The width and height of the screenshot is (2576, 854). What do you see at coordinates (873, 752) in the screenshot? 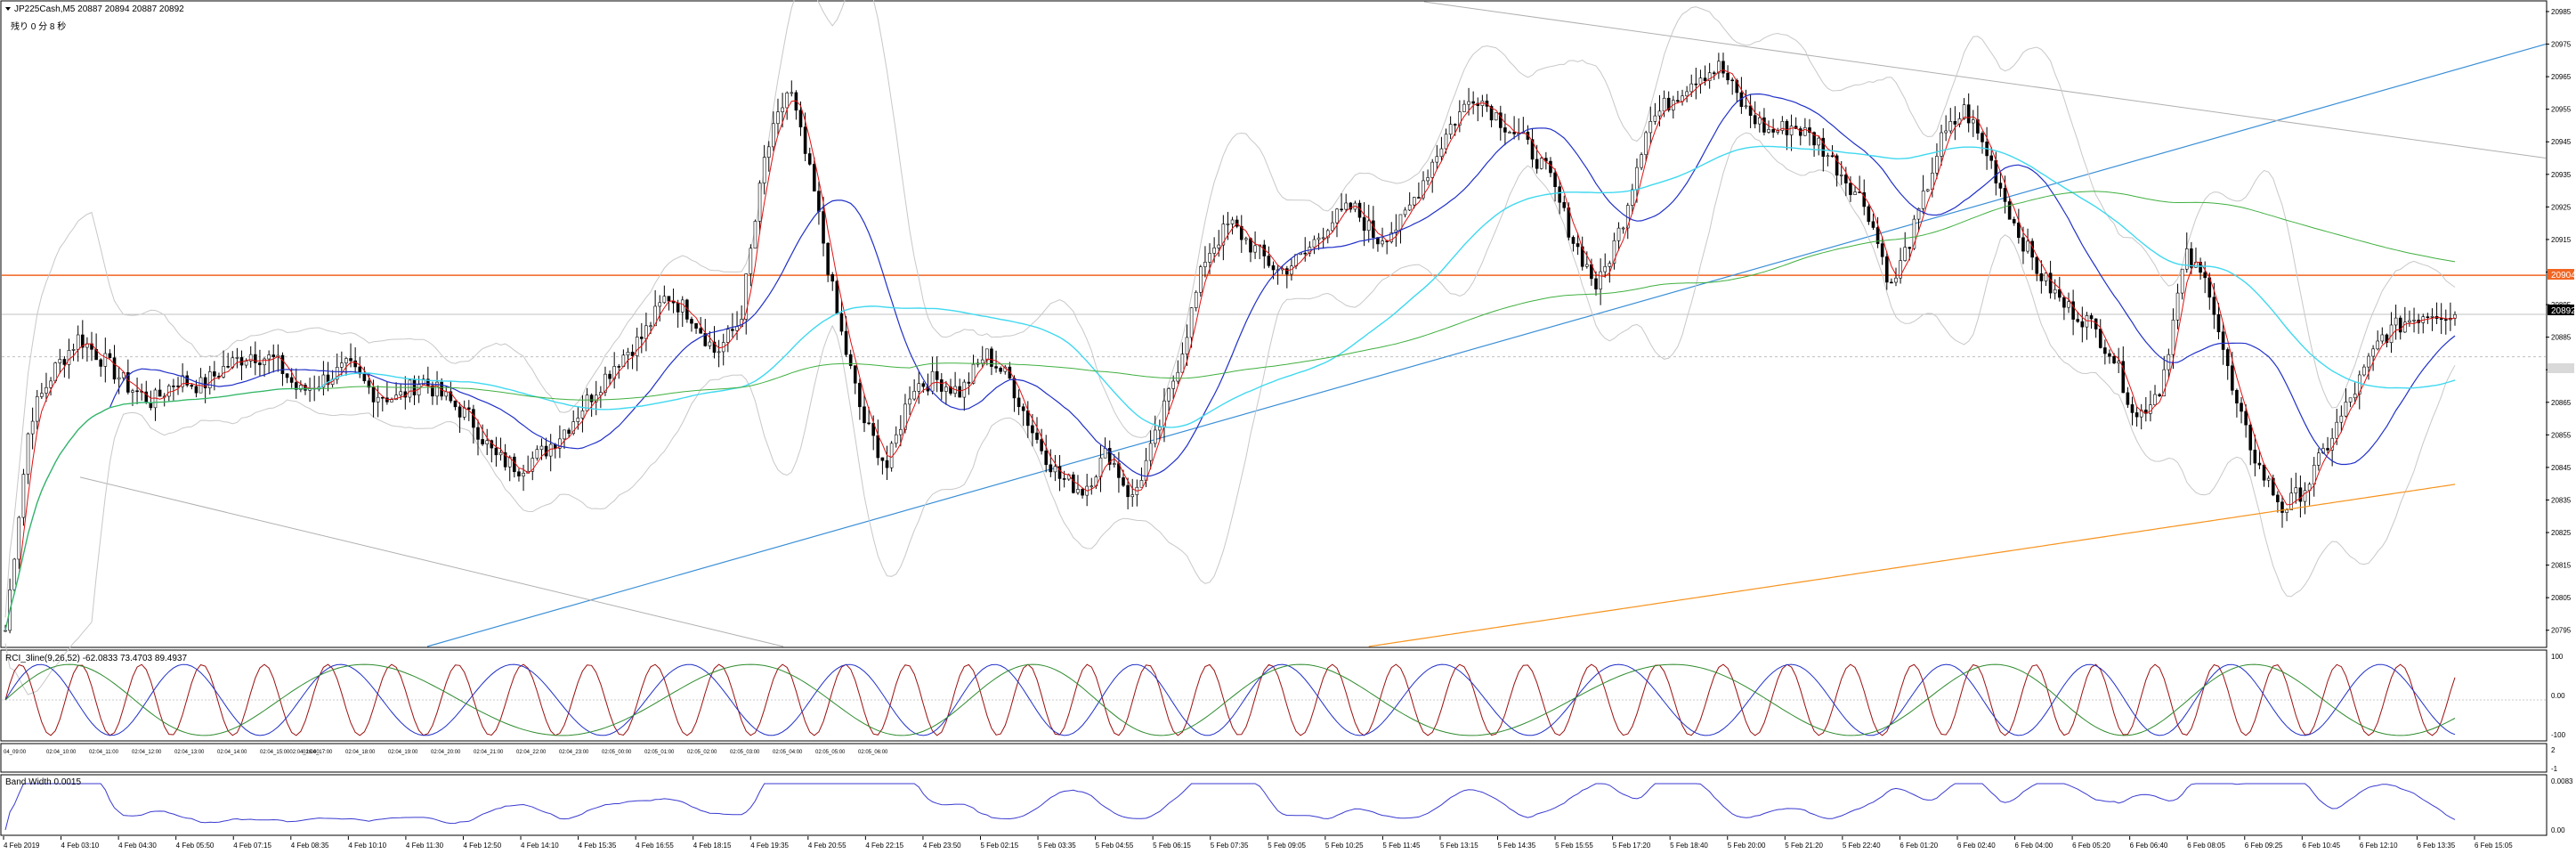
I see `mini-time-label: 02:05_06:00` at bounding box center [873, 752].